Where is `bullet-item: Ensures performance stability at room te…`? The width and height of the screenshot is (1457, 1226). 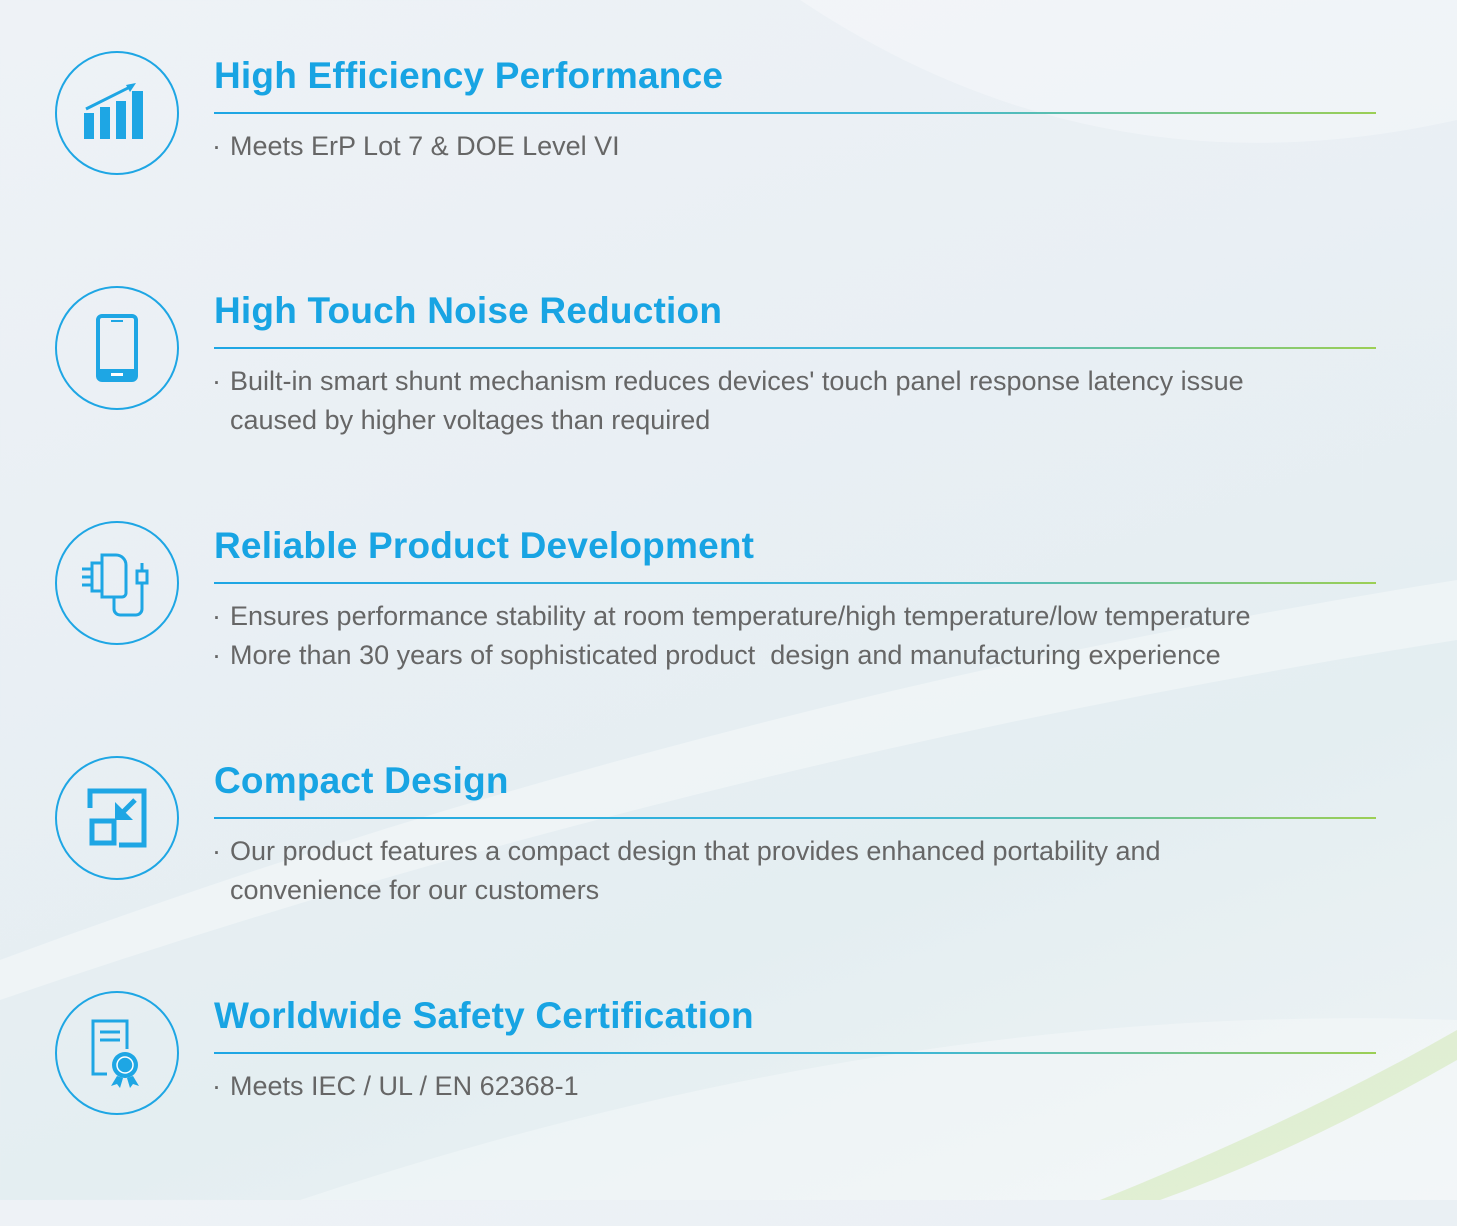 bullet-item: Ensures performance stability at room te… is located at coordinates (731, 616).